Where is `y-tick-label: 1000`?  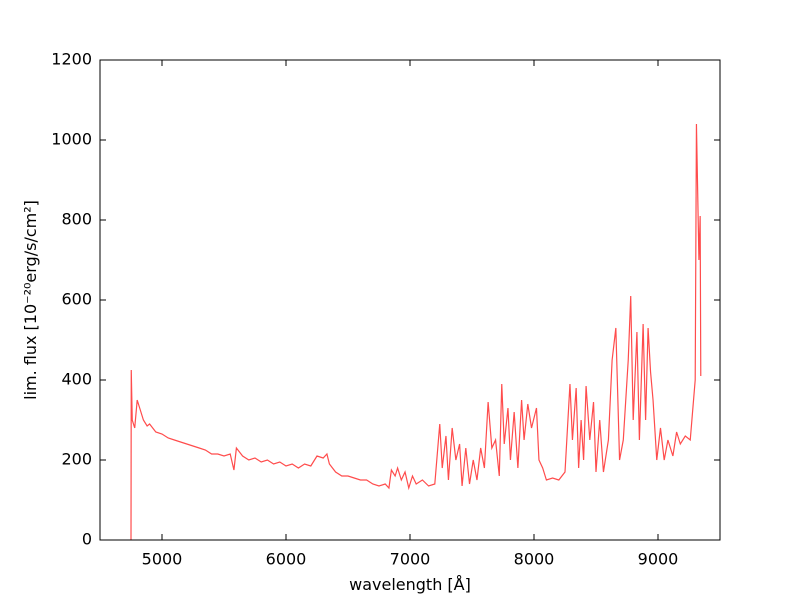 y-tick-label: 1000 is located at coordinates (71, 139).